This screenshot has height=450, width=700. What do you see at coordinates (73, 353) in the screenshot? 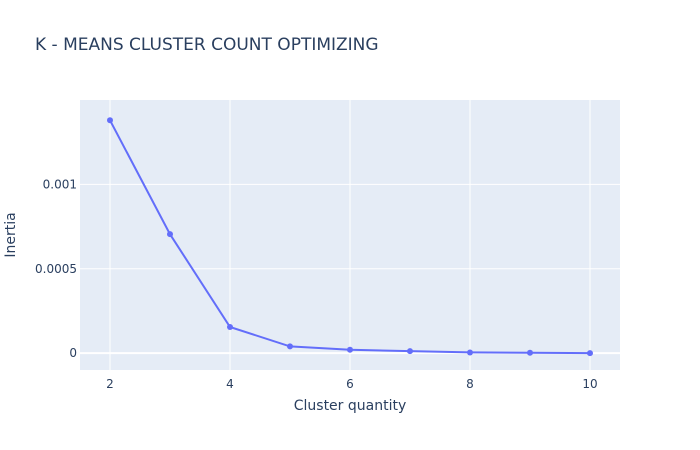
I see `y-tick-label: 0` at bounding box center [73, 353].